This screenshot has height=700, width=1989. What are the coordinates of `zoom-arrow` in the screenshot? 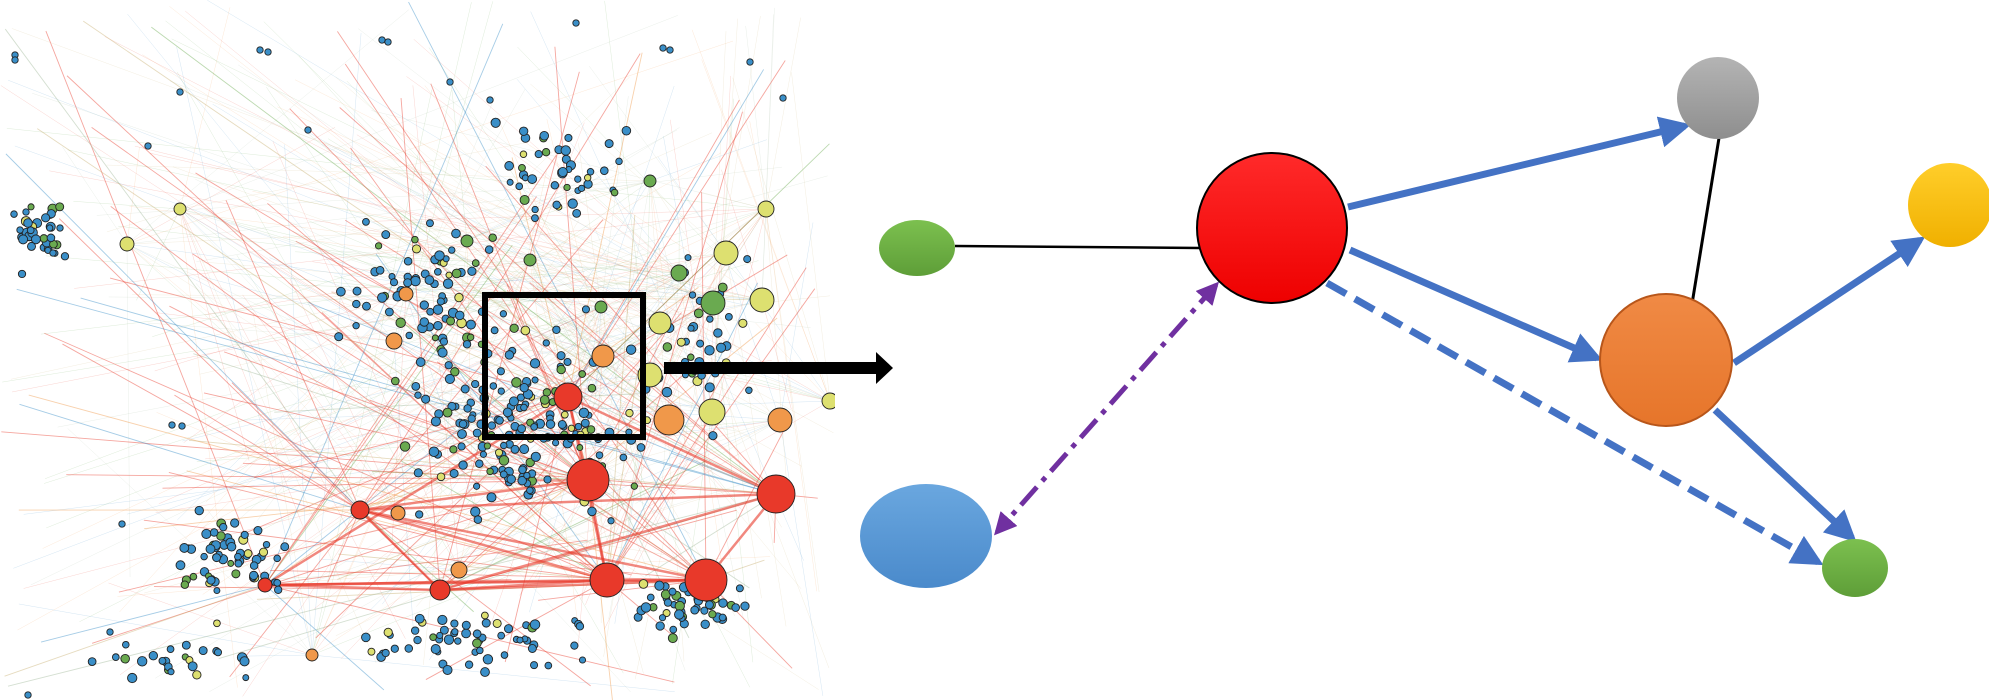 It's located at (778, 368).